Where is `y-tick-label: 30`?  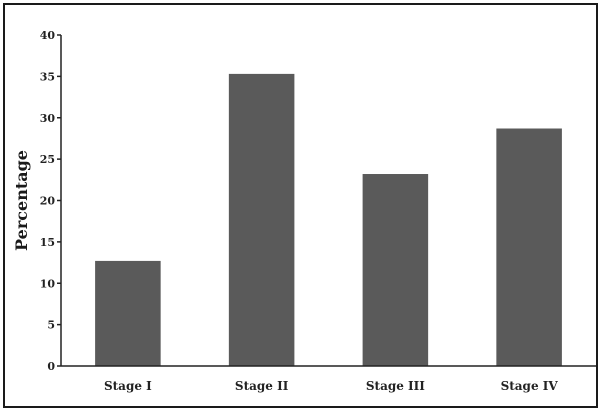
y-tick-label: 30 is located at coordinates (48, 118).